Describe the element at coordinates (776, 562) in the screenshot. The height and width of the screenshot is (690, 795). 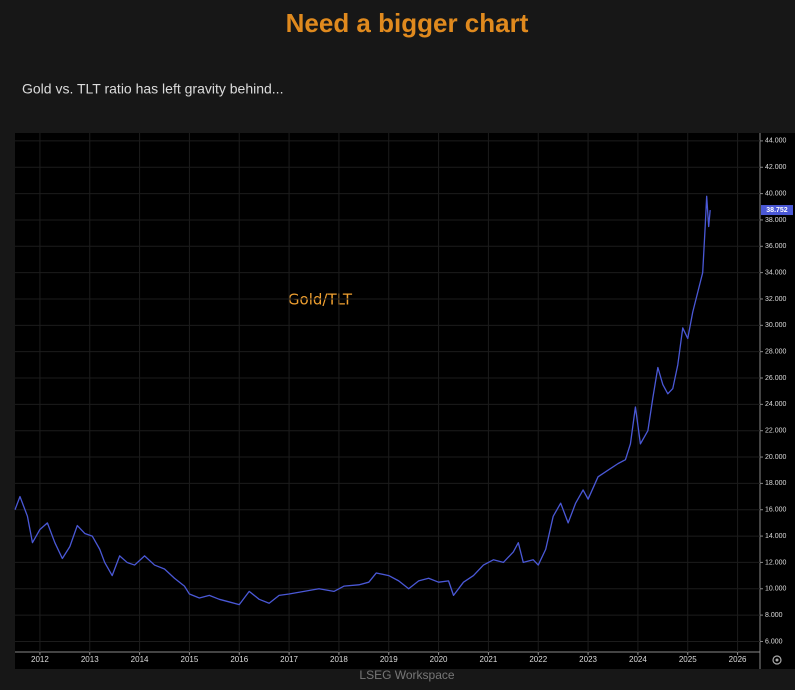
I see `y-tick-label: 12.000` at that location.